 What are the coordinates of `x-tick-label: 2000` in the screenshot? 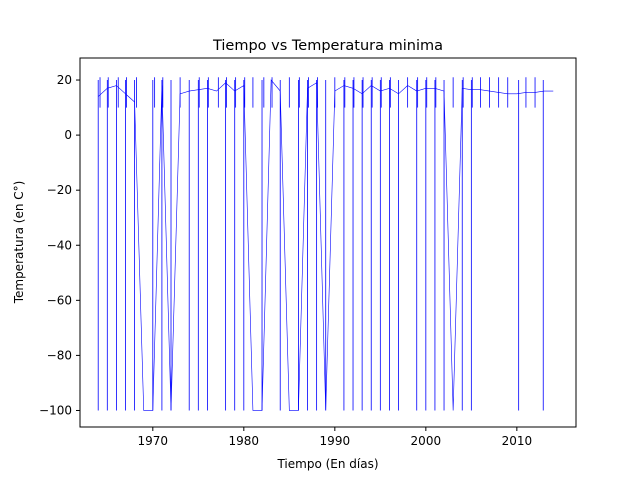 It's located at (426, 441).